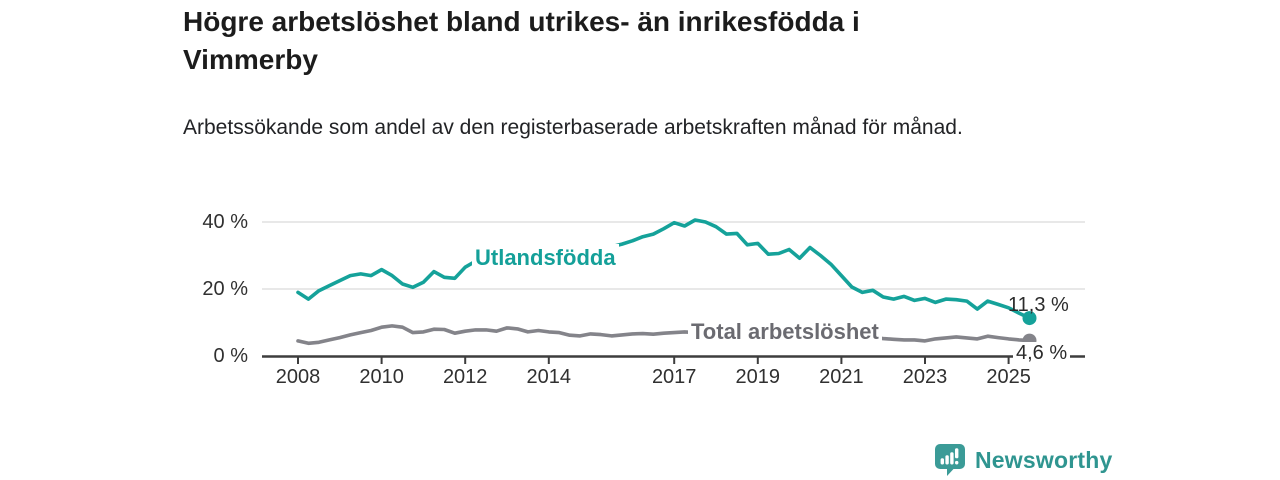 This screenshot has height=480, width=1280. Describe the element at coordinates (549, 377) in the screenshot. I see `x-tick-label: 2014` at that location.